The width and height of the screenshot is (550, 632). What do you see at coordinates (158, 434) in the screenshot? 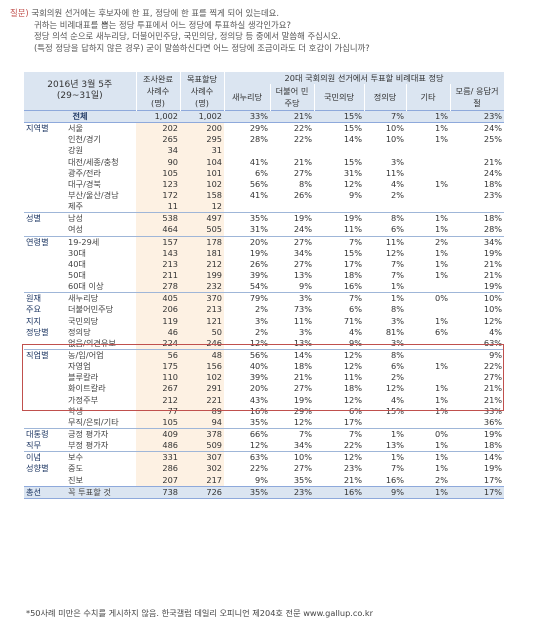
I see `table-cell: 409` at bounding box center [158, 434].